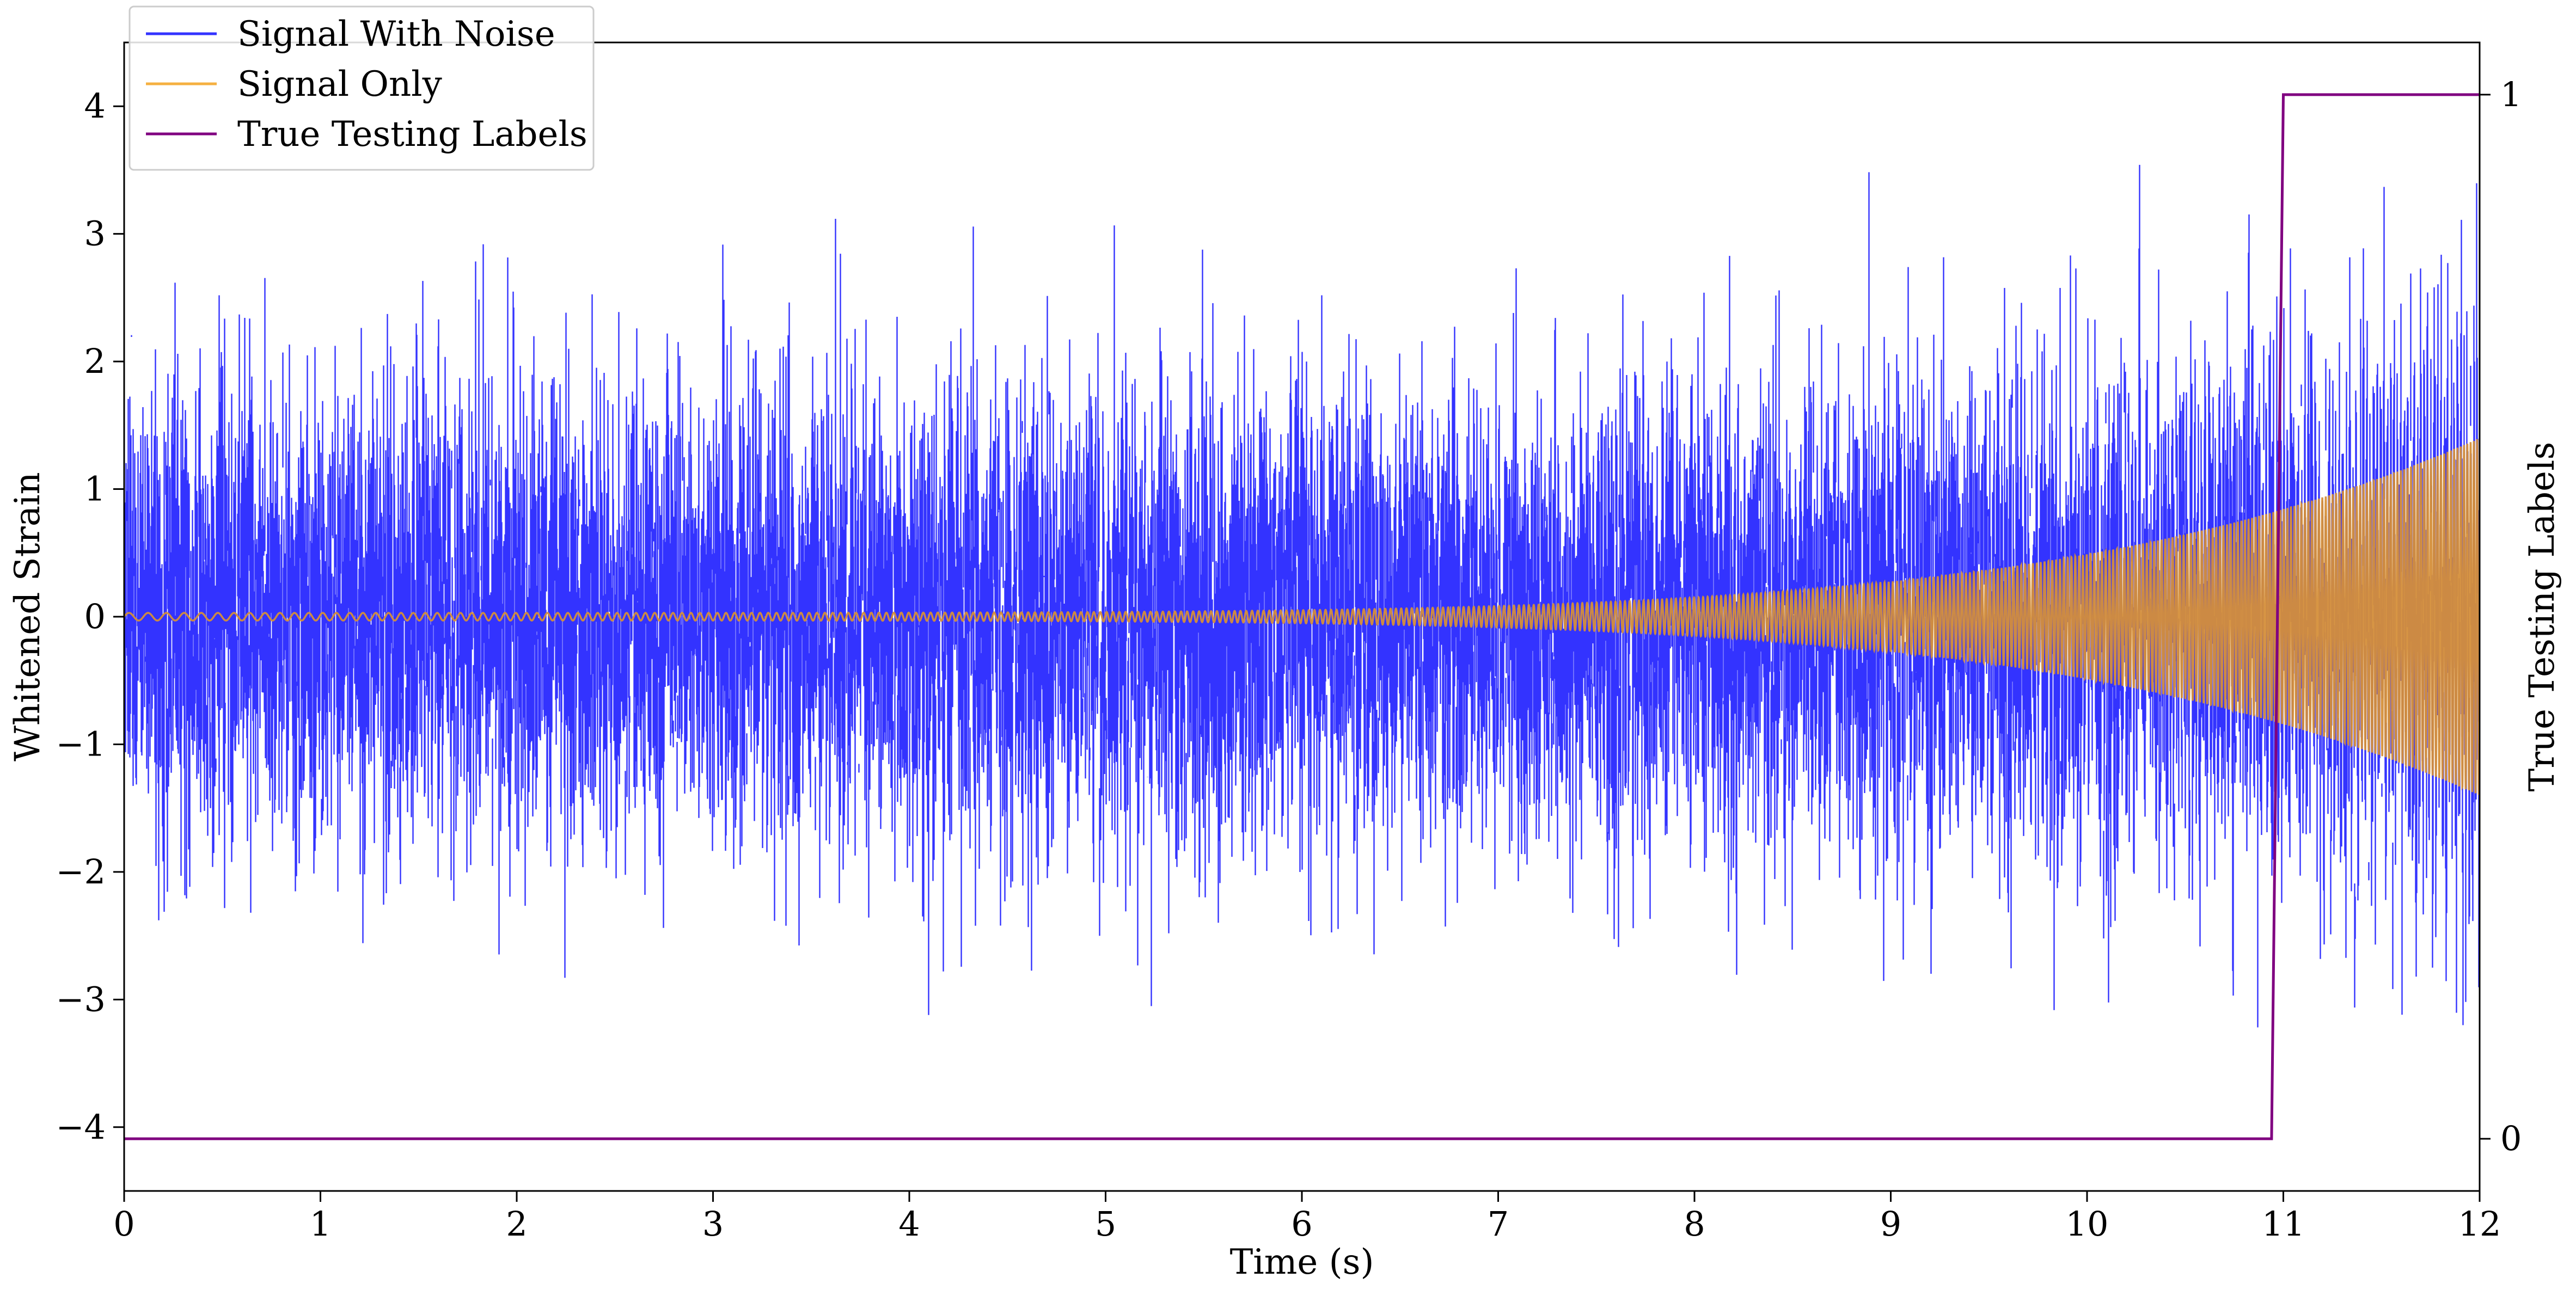  Describe the element at coordinates (95, 106) in the screenshot. I see `y-tick-label: 4` at that location.